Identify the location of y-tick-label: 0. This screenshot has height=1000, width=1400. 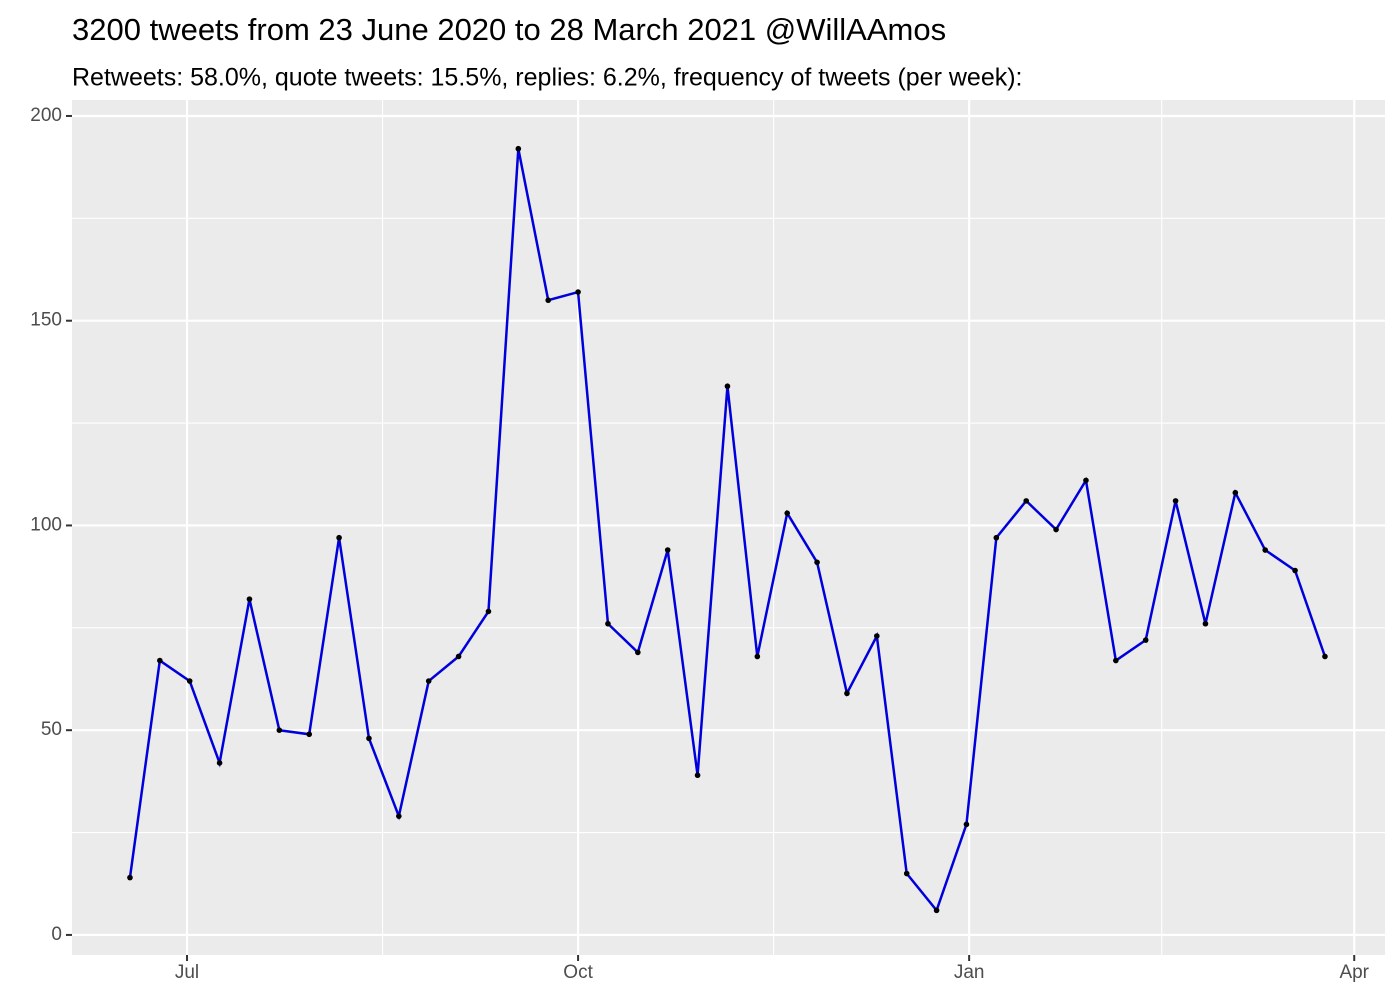
(56, 934).